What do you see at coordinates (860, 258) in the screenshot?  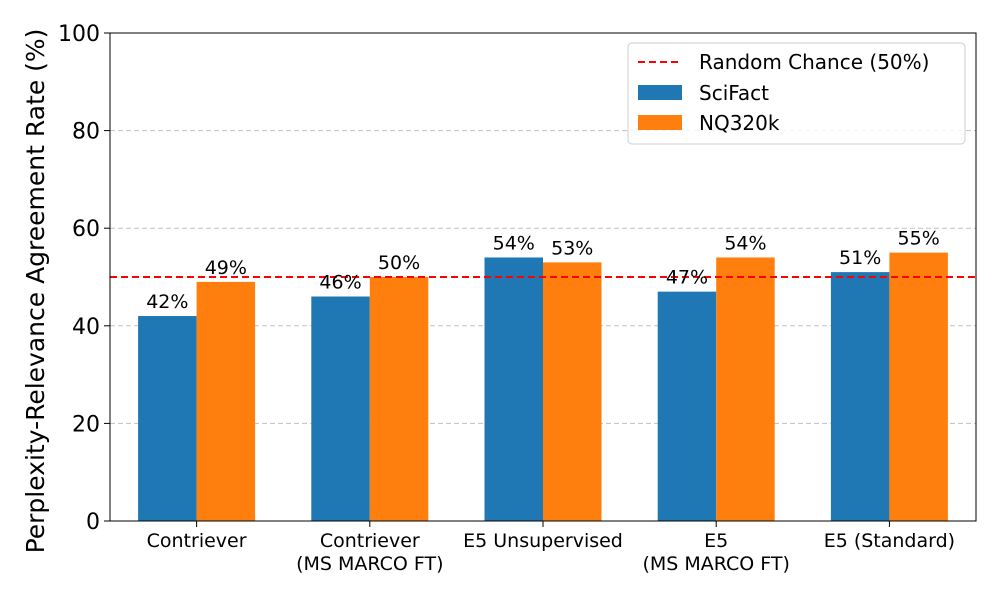 I see `data-label-scifact-4: 51%` at bounding box center [860, 258].